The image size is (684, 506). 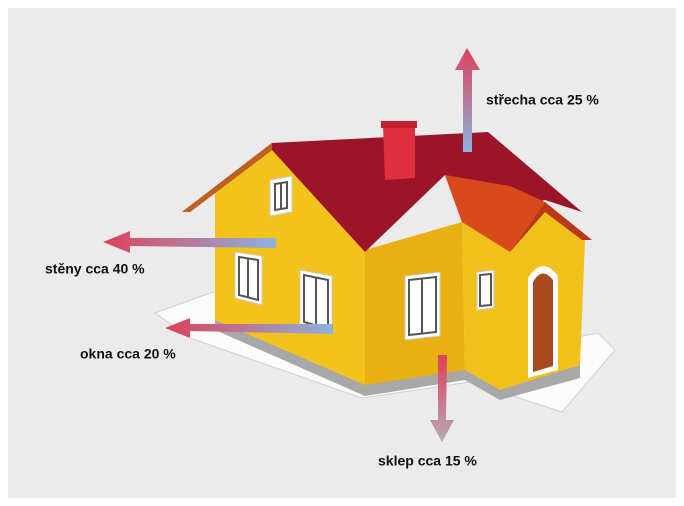 What do you see at coordinates (495, 213) in the screenshot?
I see `roof-wing` at bounding box center [495, 213].